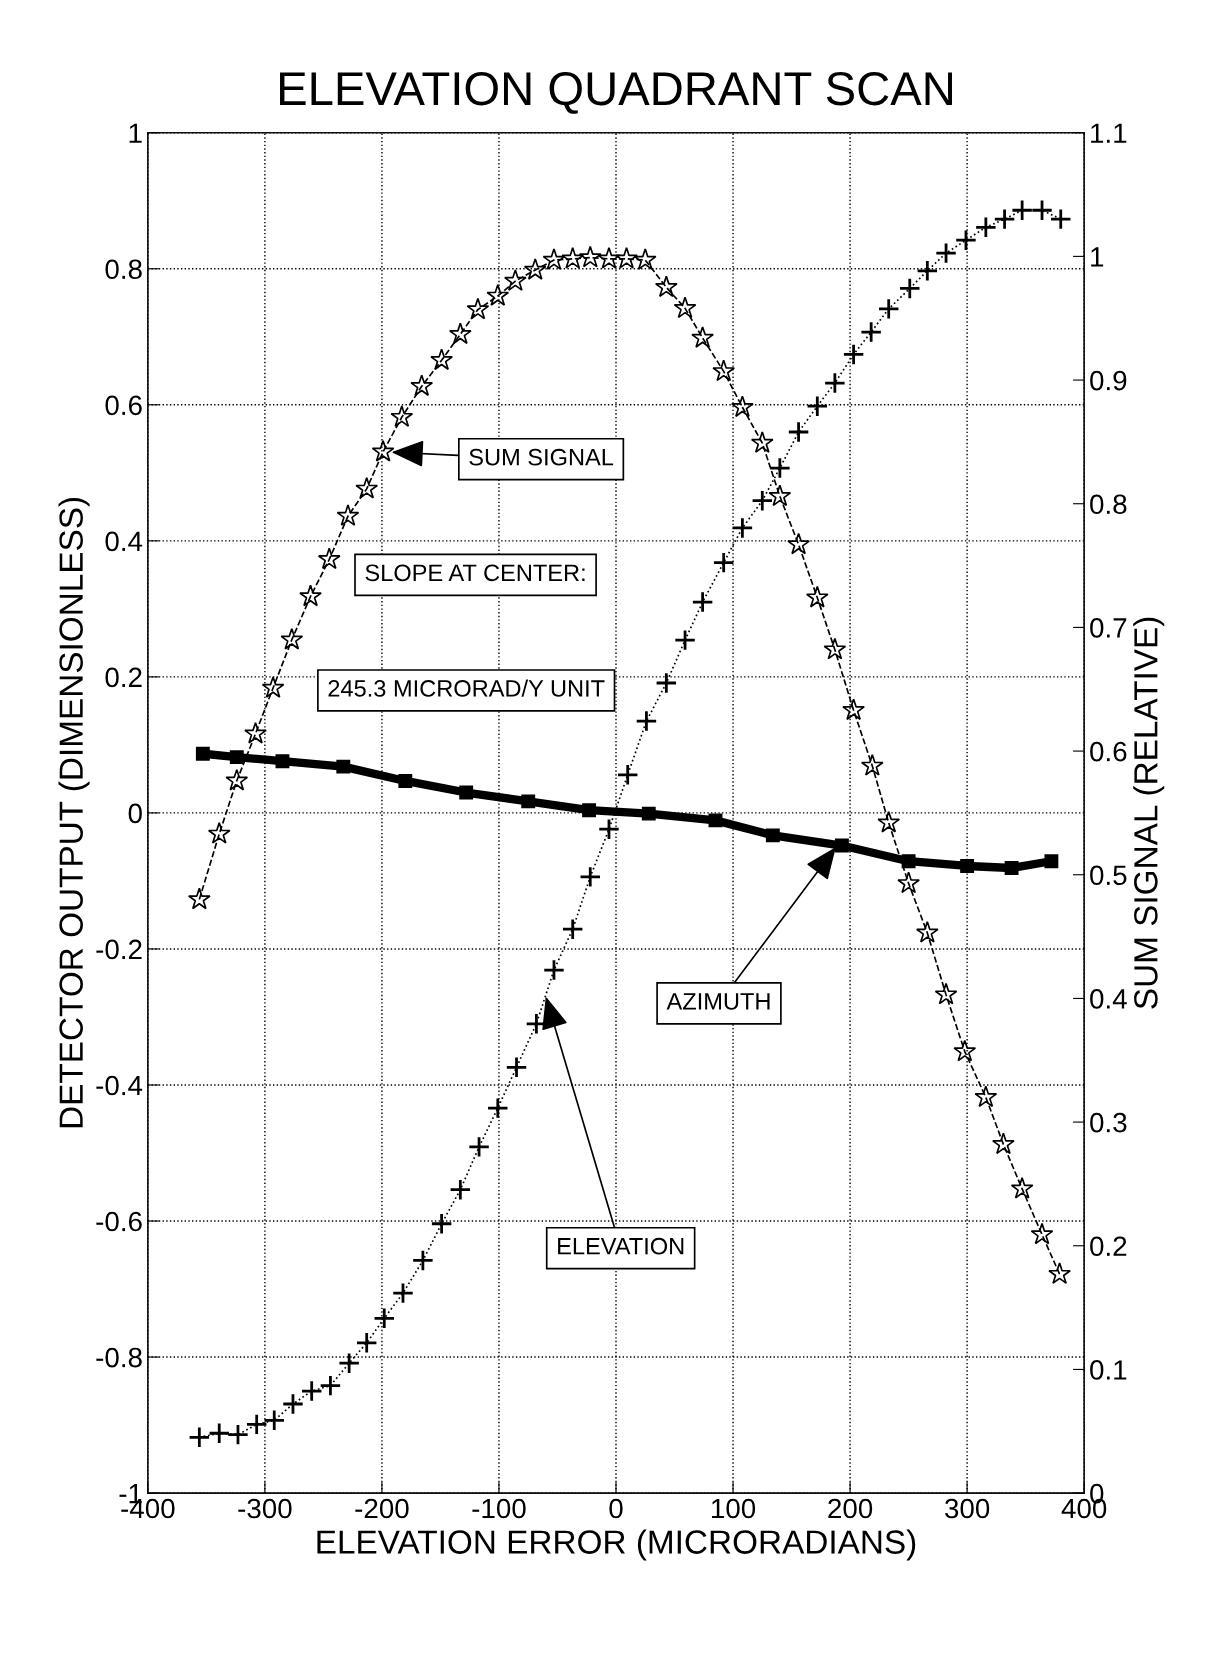 Image resolution: width=1232 pixels, height=1659 pixels. What do you see at coordinates (621, 1246) in the screenshot?
I see `annotation: ELEVATION` at bounding box center [621, 1246].